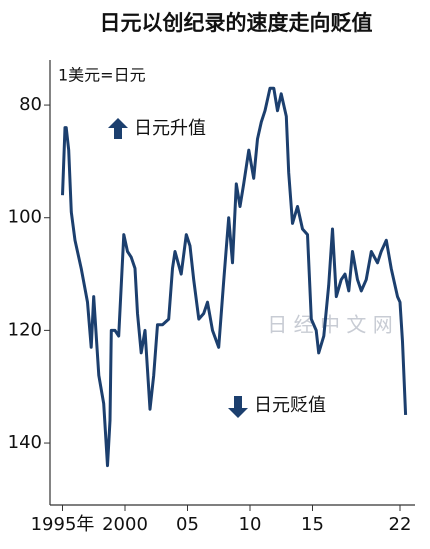  I want to click on x-tick-label: 05, so click(187, 524).